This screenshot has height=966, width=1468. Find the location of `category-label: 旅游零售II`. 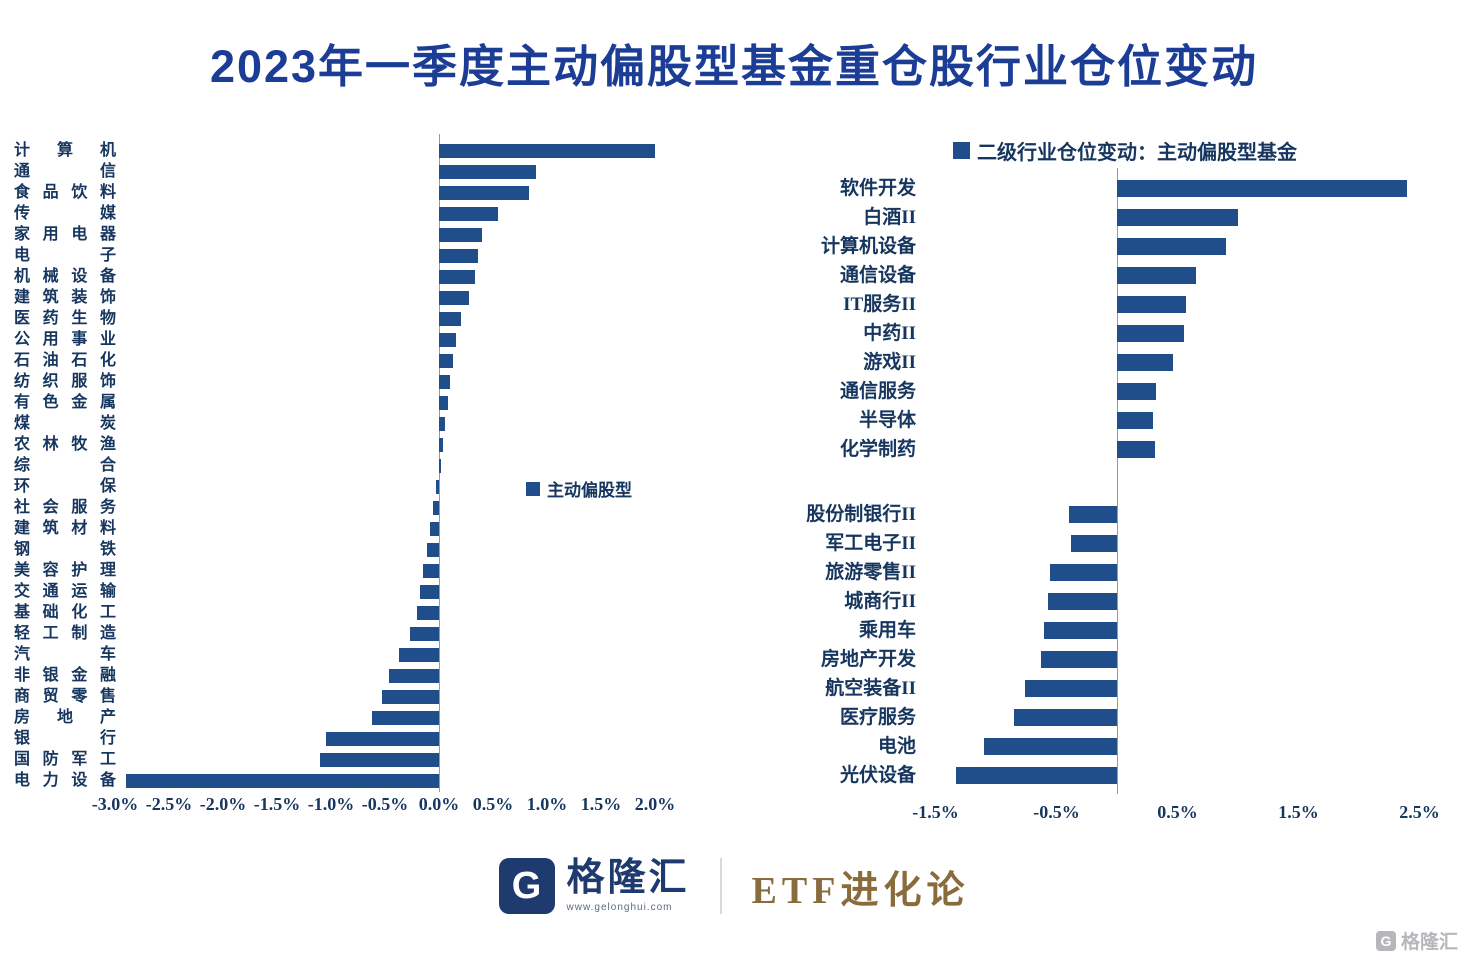

category-label: 旅游零售II is located at coordinates (870, 572).